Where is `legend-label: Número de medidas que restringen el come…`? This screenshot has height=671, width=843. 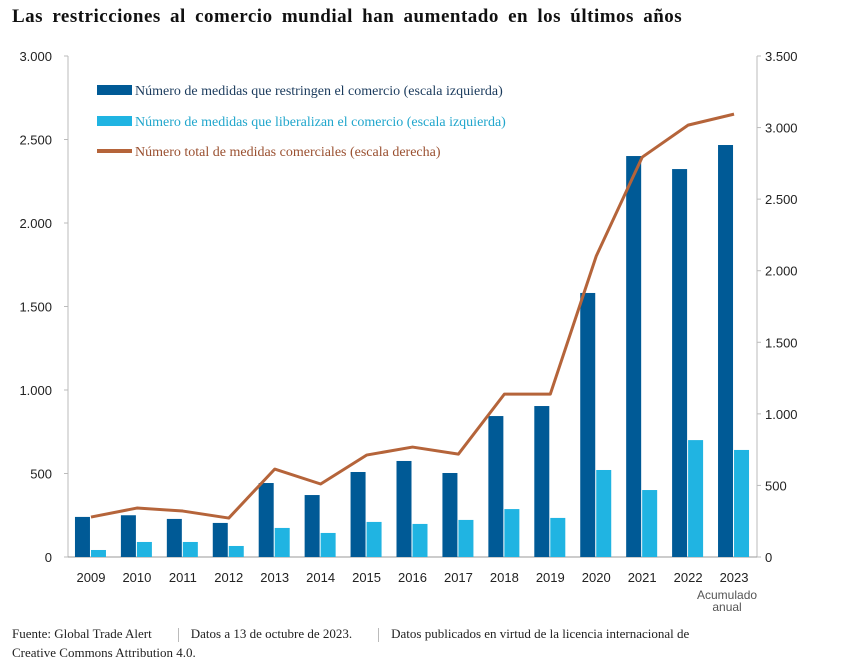 legend-label: Número de medidas que restringen el come… is located at coordinates (319, 91).